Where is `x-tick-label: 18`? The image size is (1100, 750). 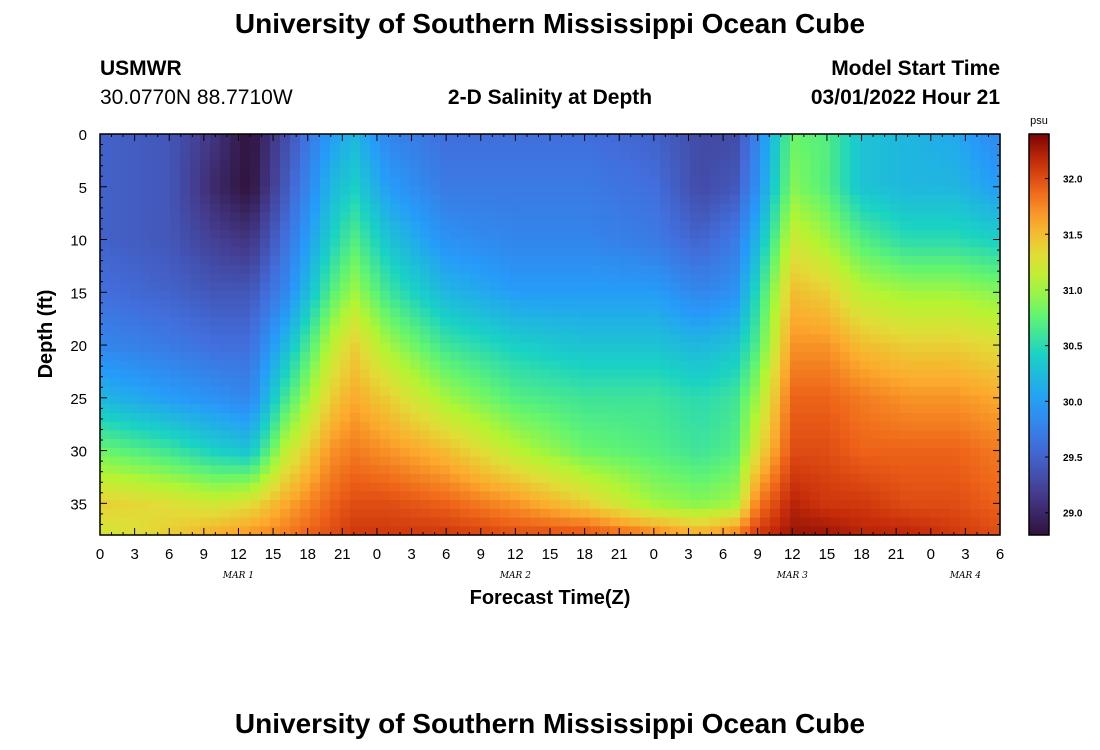 x-tick-label: 18 is located at coordinates (861, 554).